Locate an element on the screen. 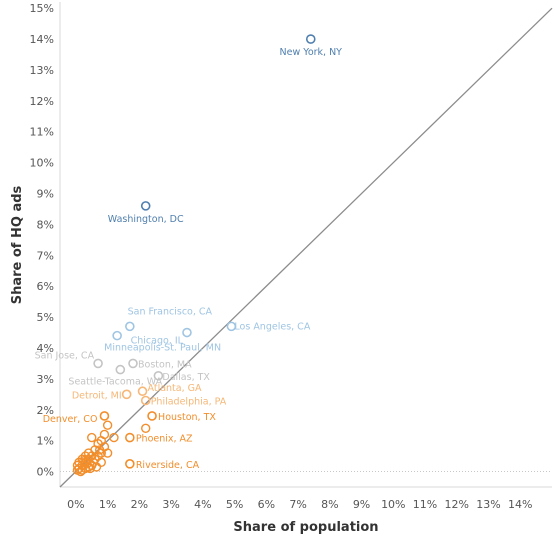  y-tick-label: 9% is located at coordinates (45, 194).